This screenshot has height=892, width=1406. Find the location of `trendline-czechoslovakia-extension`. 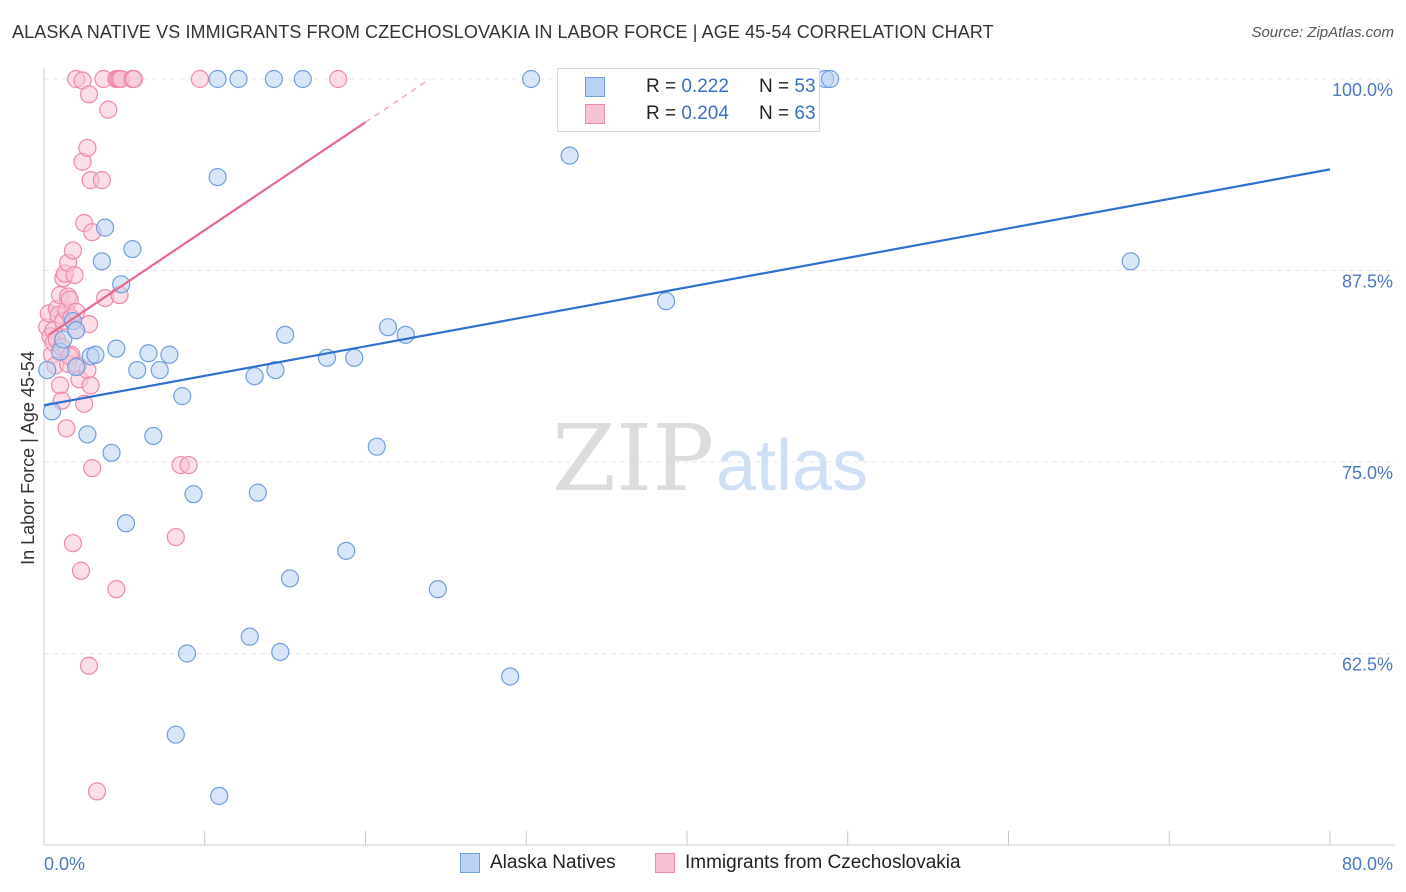

trendline-czechoslovakia-extension is located at coordinates (398, 100).